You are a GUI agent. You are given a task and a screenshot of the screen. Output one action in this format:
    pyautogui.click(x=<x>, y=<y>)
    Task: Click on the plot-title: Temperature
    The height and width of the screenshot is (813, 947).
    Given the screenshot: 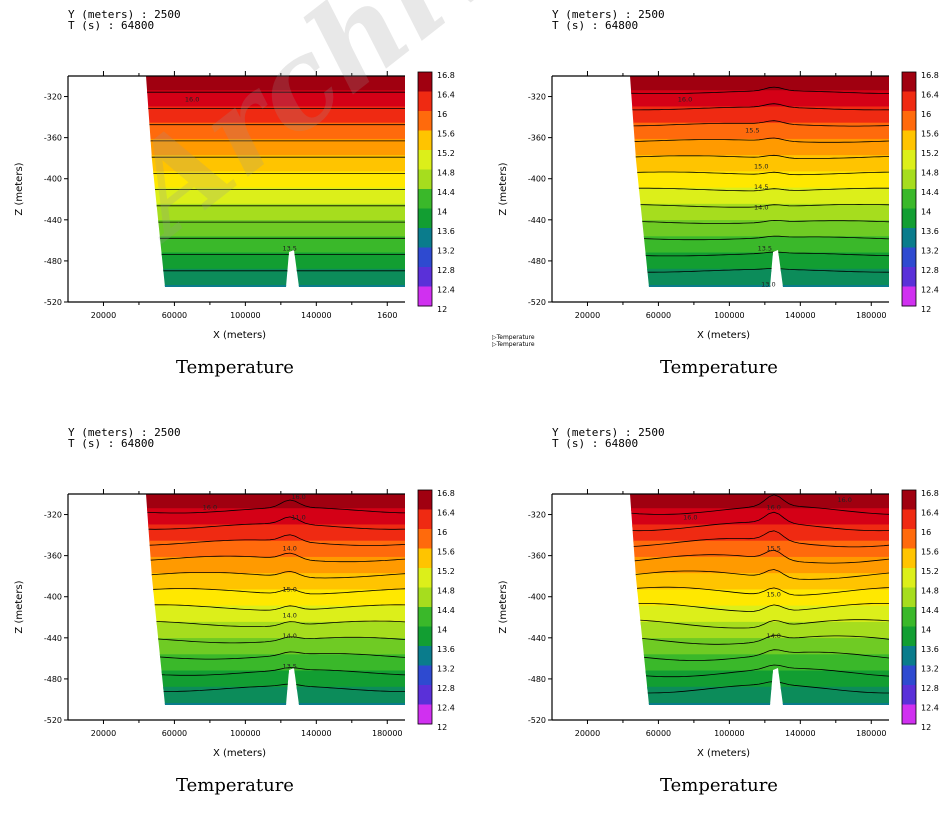 What is the action you would take?
    pyautogui.click(x=719, y=785)
    